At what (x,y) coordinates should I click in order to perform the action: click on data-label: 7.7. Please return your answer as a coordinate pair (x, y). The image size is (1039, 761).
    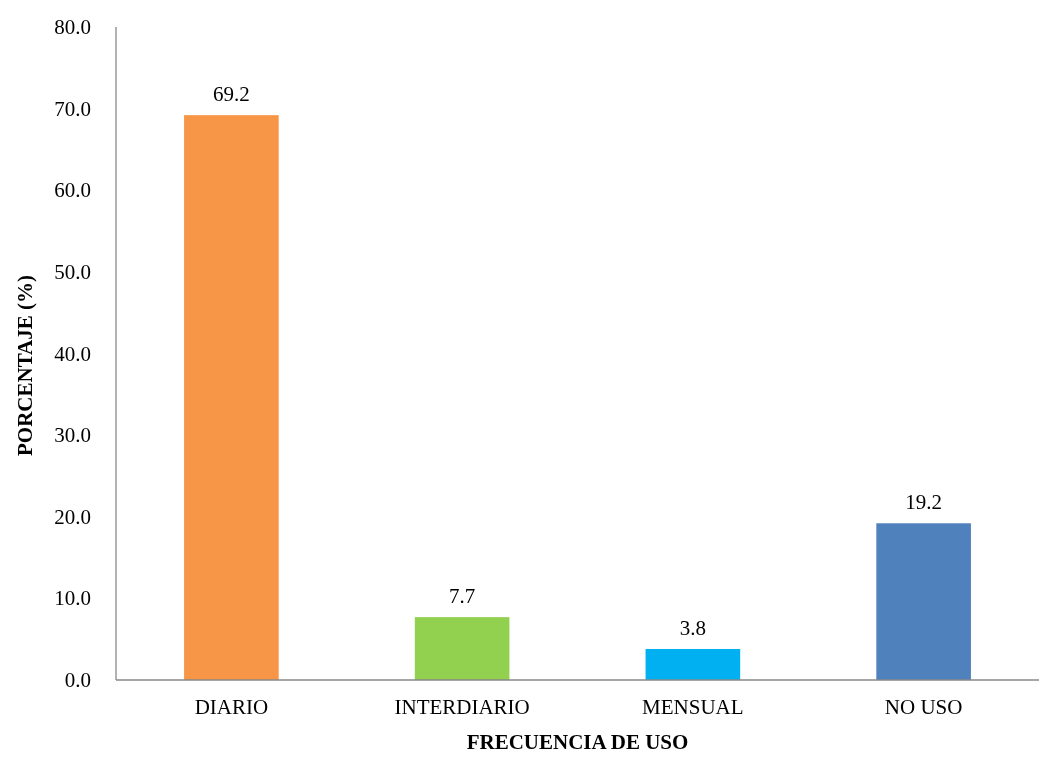
    Looking at the image, I should click on (462, 596).